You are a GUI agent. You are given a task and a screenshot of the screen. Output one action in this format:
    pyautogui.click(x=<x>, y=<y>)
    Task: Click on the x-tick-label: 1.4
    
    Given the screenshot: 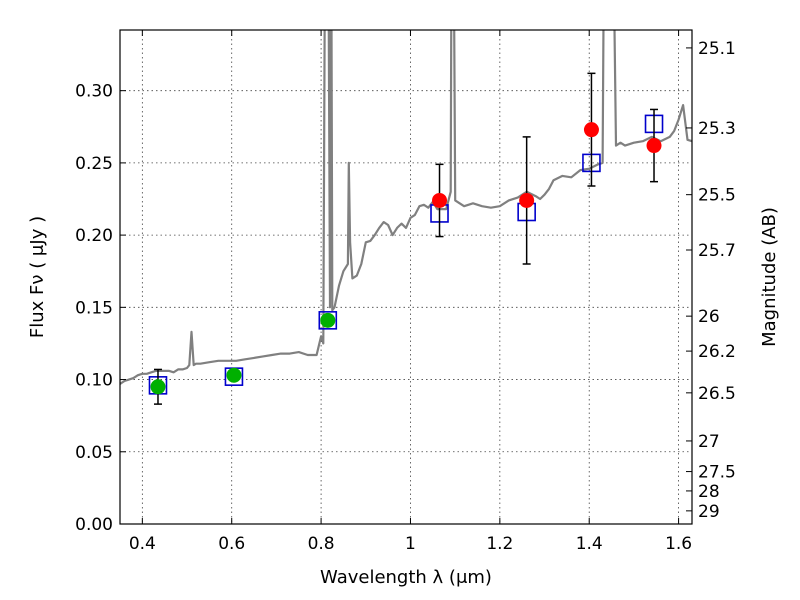 What is the action you would take?
    pyautogui.click(x=589, y=544)
    